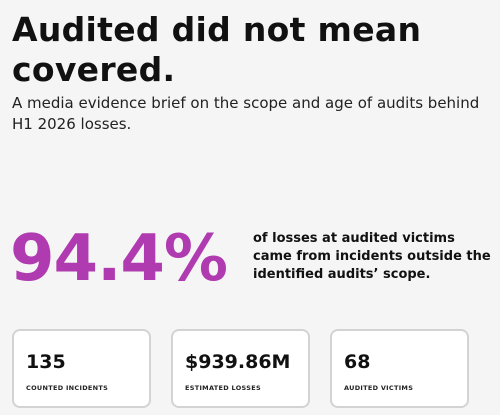  Describe the element at coordinates (67, 388) in the screenshot. I see `stat-label: COUNTED INCIDENTS` at that location.